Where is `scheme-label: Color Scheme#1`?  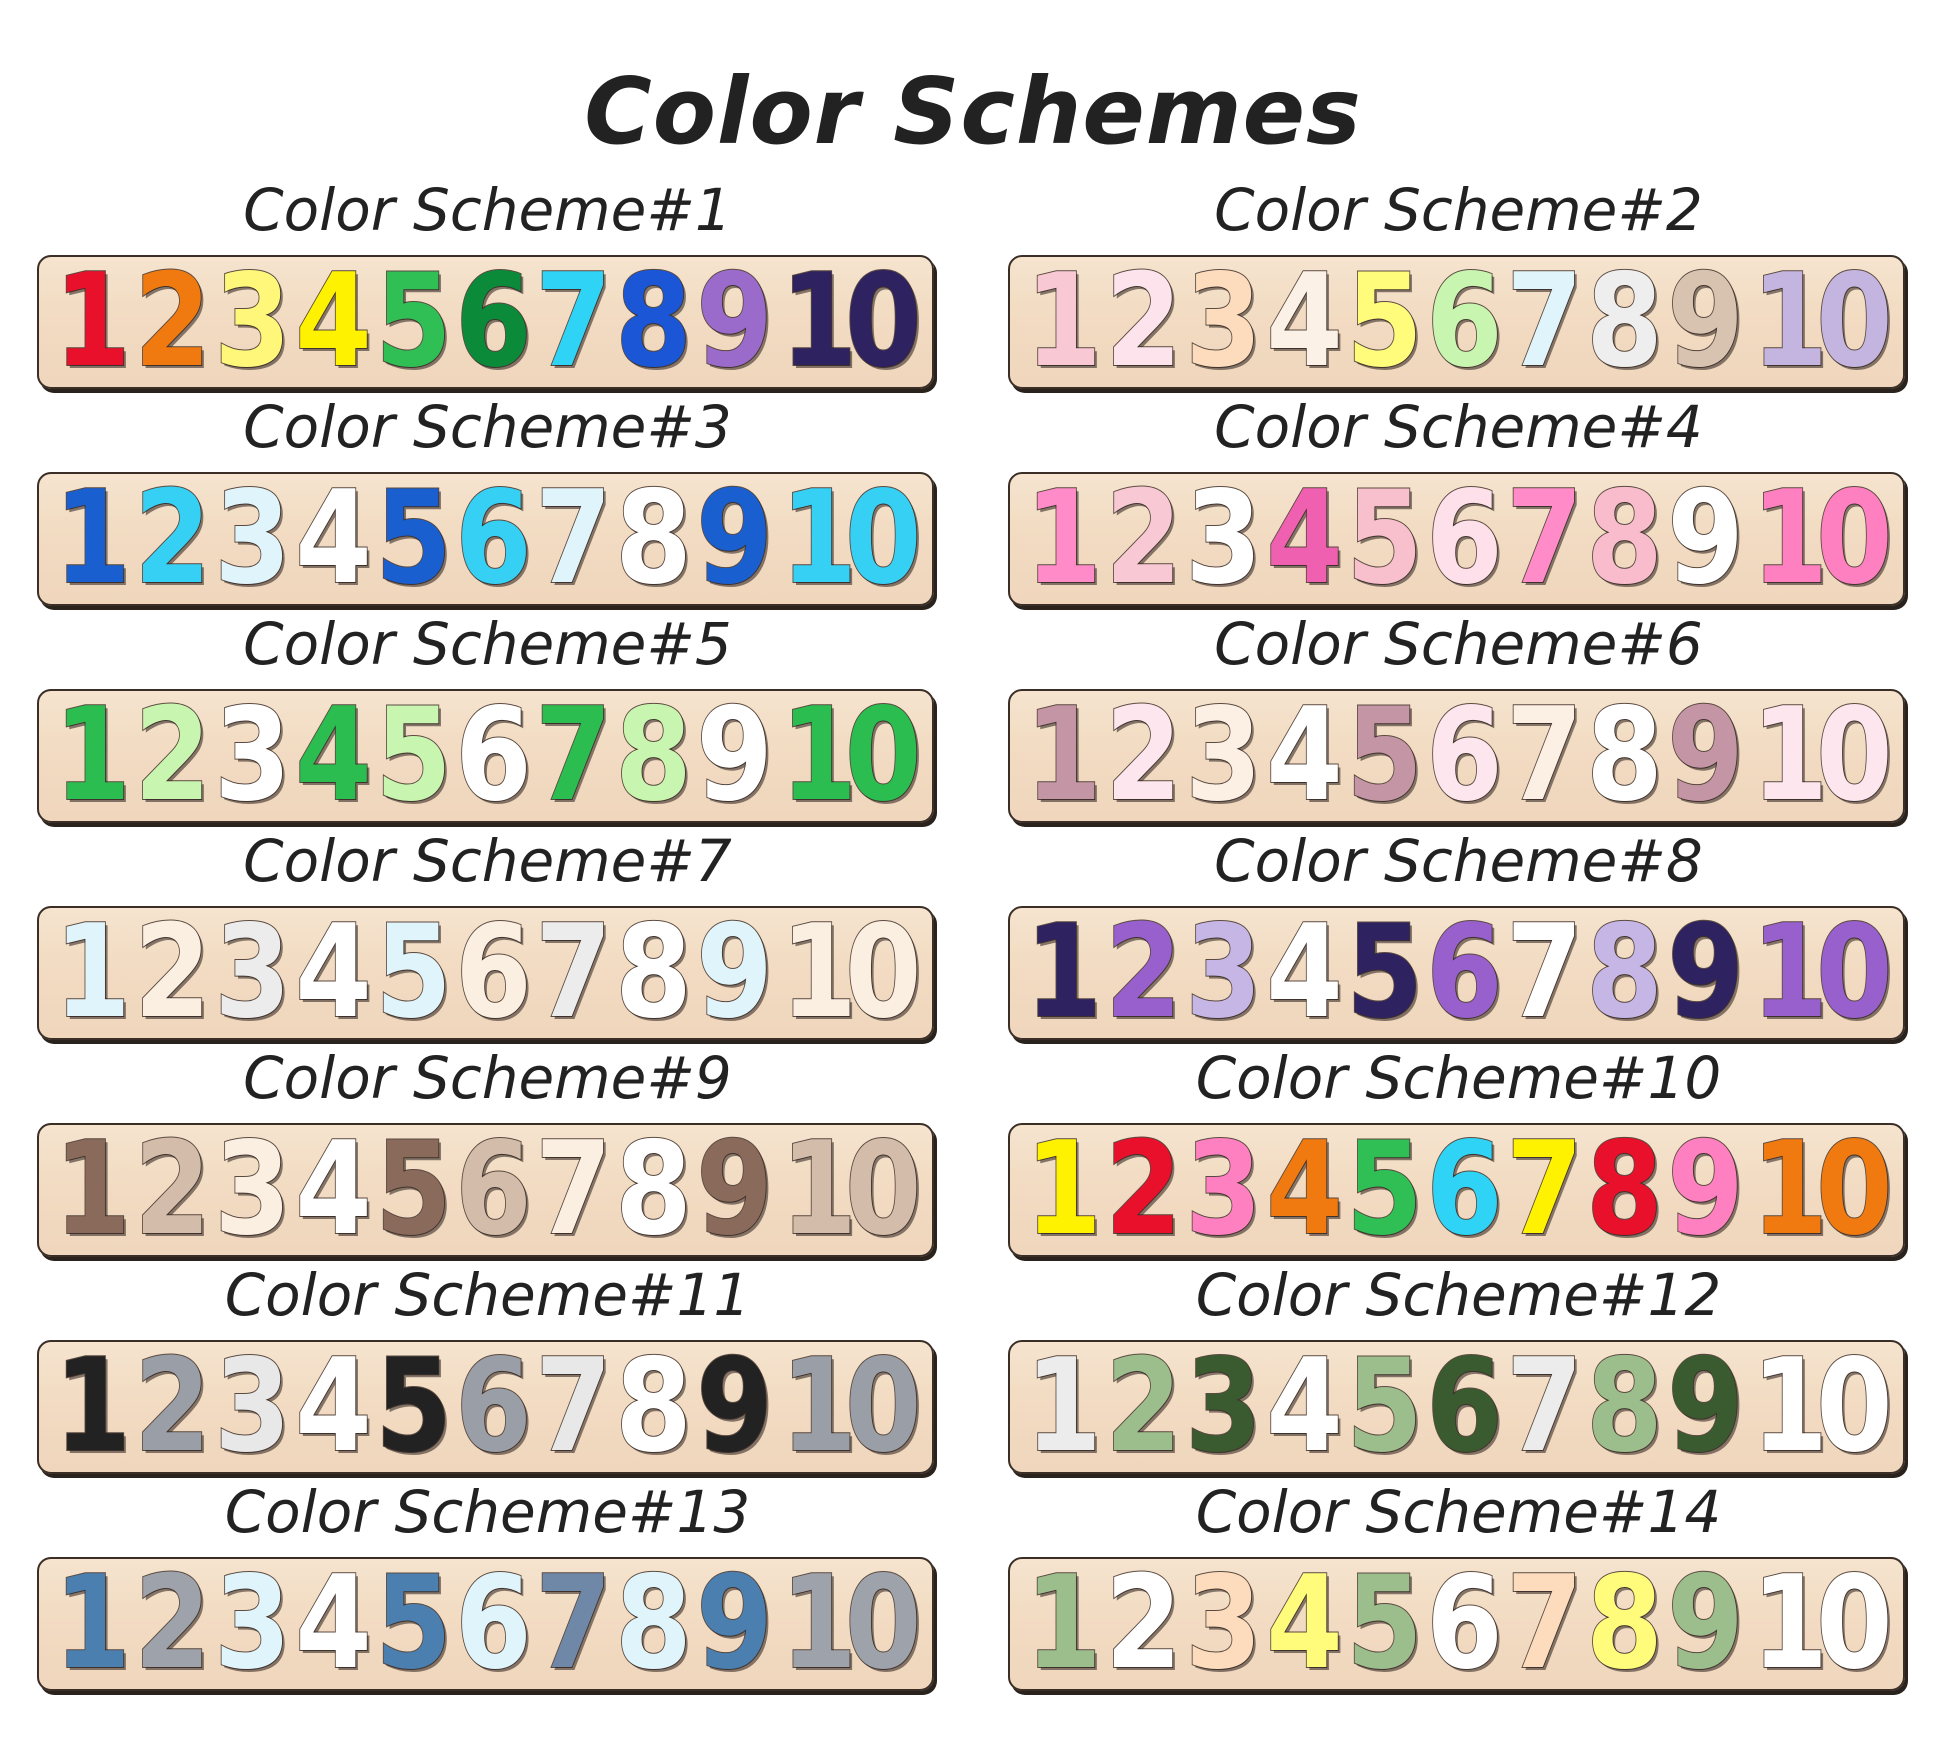 scheme-label: Color Scheme#1 is located at coordinates (487, 210).